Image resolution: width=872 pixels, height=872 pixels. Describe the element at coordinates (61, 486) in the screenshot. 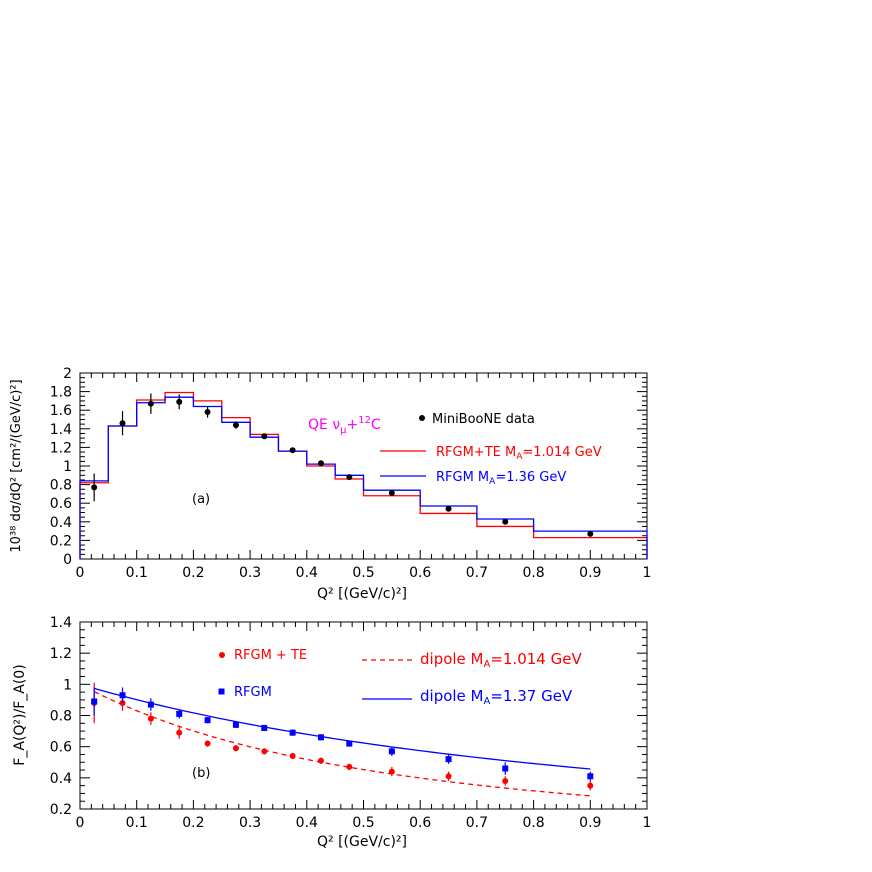

I see `panel-a-ytick-label: 0.8` at that location.